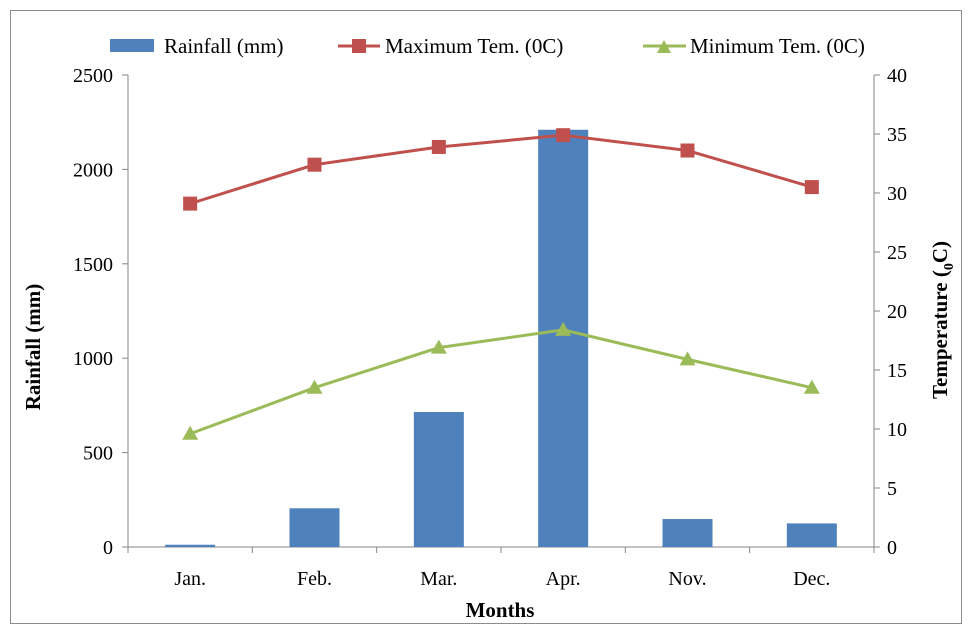 This screenshot has height=624, width=968. I want to click on y2-tick-label: 20, so click(897, 312).